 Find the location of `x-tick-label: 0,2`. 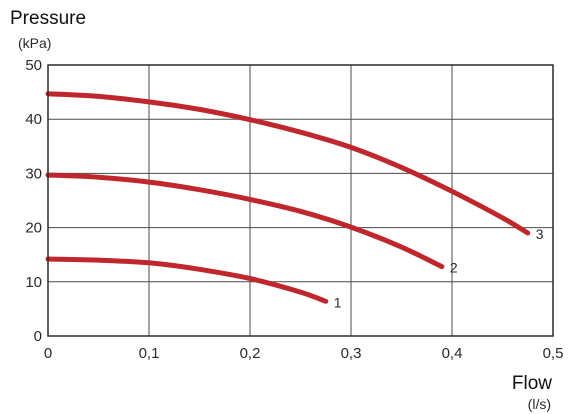

x-tick-label: 0,2 is located at coordinates (250, 353).